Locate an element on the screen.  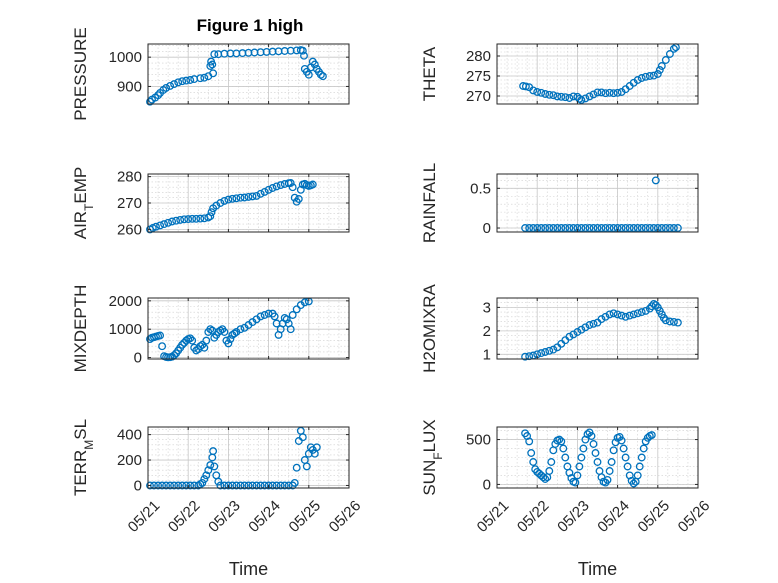
axes-box is located at coordinates (248, 457).